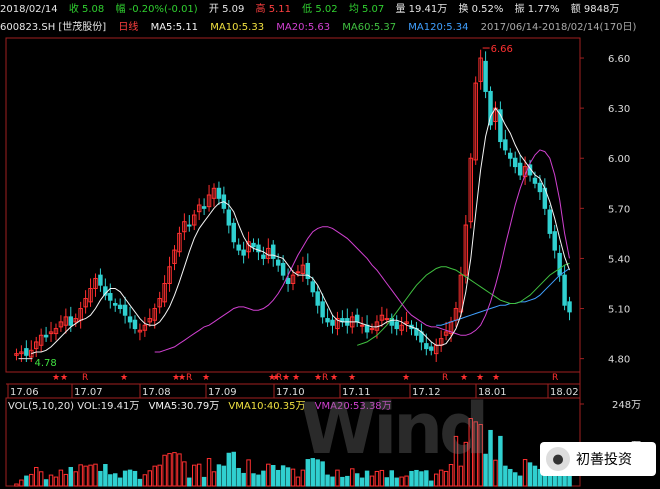 The width and height of the screenshot is (660, 489). Describe the element at coordinates (369, 27) in the screenshot. I see `ma60-label: MA60:5.37` at that location.